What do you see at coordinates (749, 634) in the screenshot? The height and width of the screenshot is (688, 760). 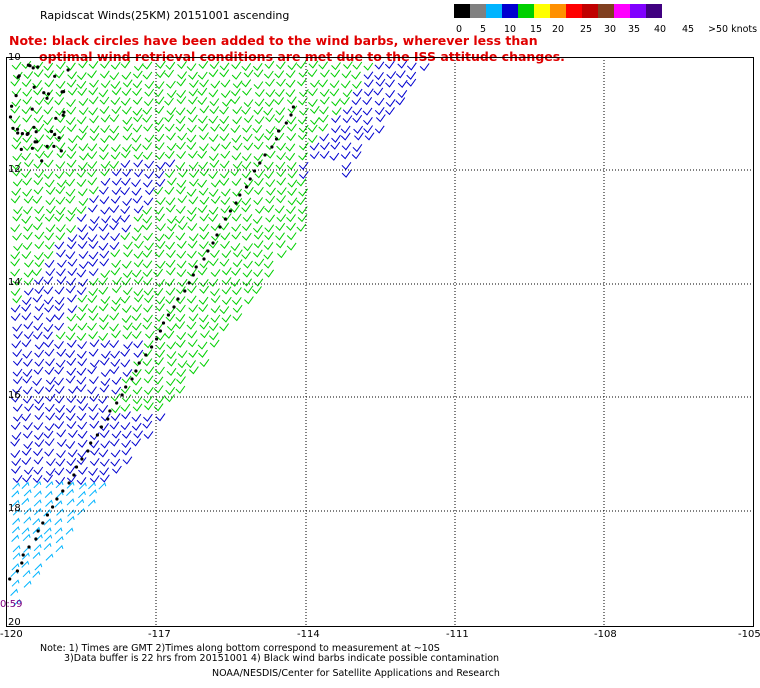 I see `longitude-label: -105` at bounding box center [749, 634].